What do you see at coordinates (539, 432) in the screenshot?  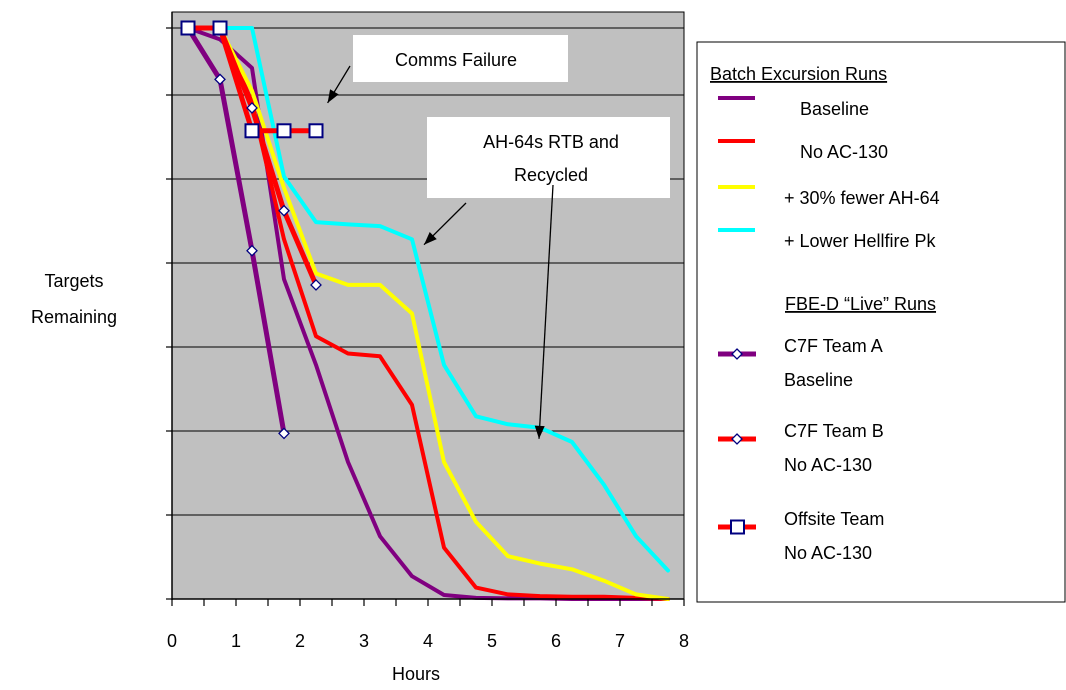 I see `rtb-arrow-2-head` at bounding box center [539, 432].